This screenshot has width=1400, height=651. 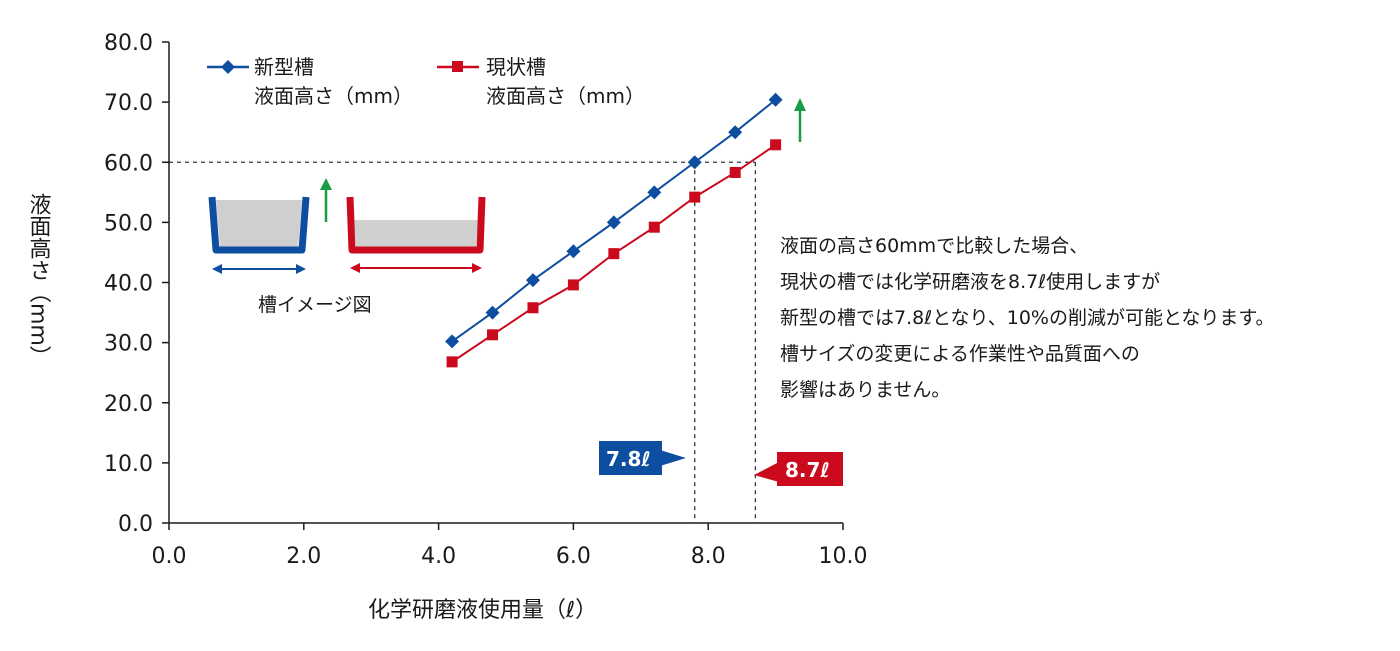 I want to click on y-tick-label: 0.0, so click(x=135, y=524).